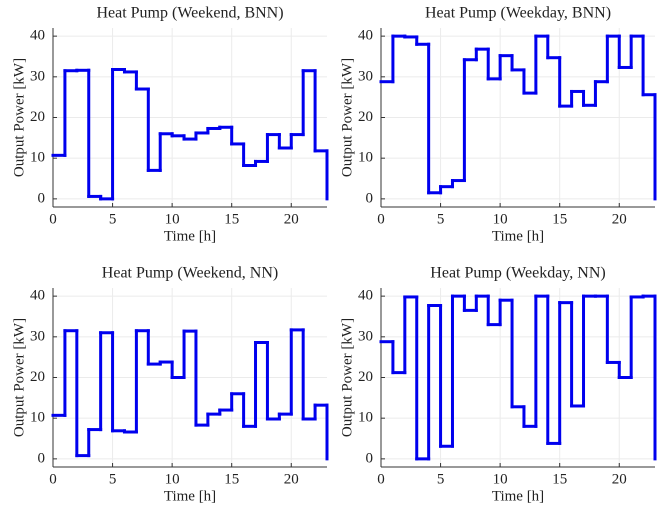 This screenshot has height=506, width=664. I want to click on chart-title: Heat Pump (Weekday, BNN), so click(518, 13).